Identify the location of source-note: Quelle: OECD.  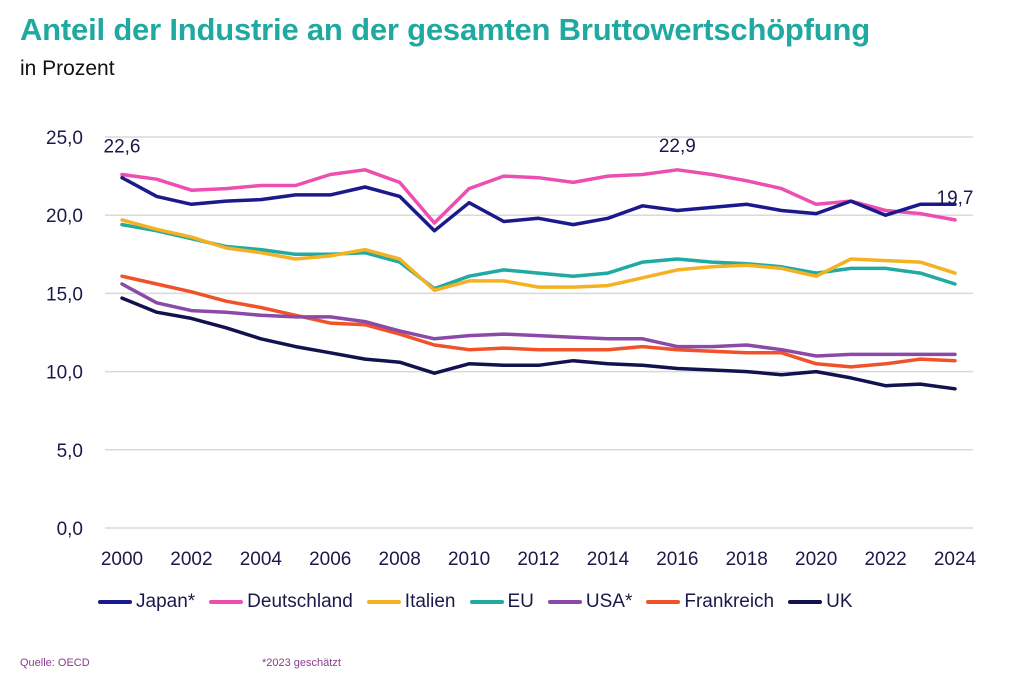
(55, 663).